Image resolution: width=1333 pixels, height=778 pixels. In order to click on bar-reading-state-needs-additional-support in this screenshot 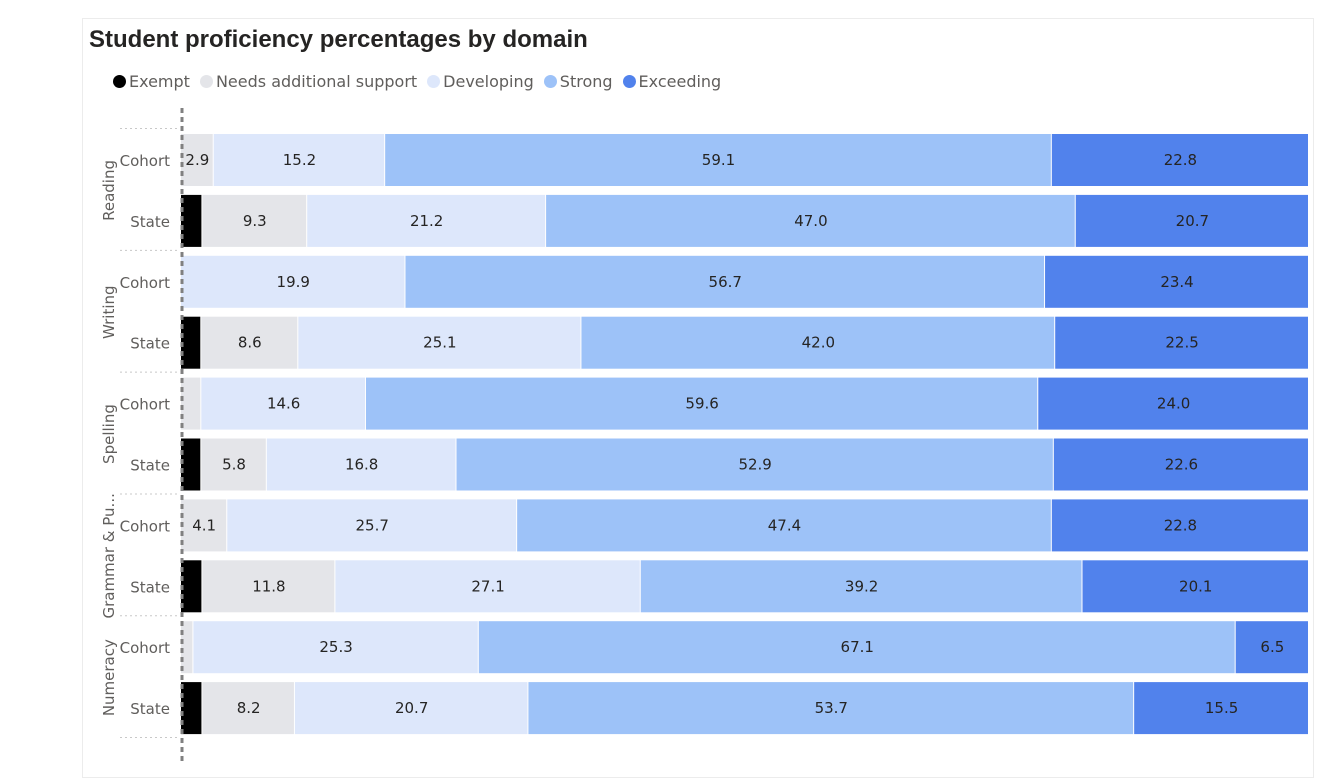, I will do `click(254, 220)`.